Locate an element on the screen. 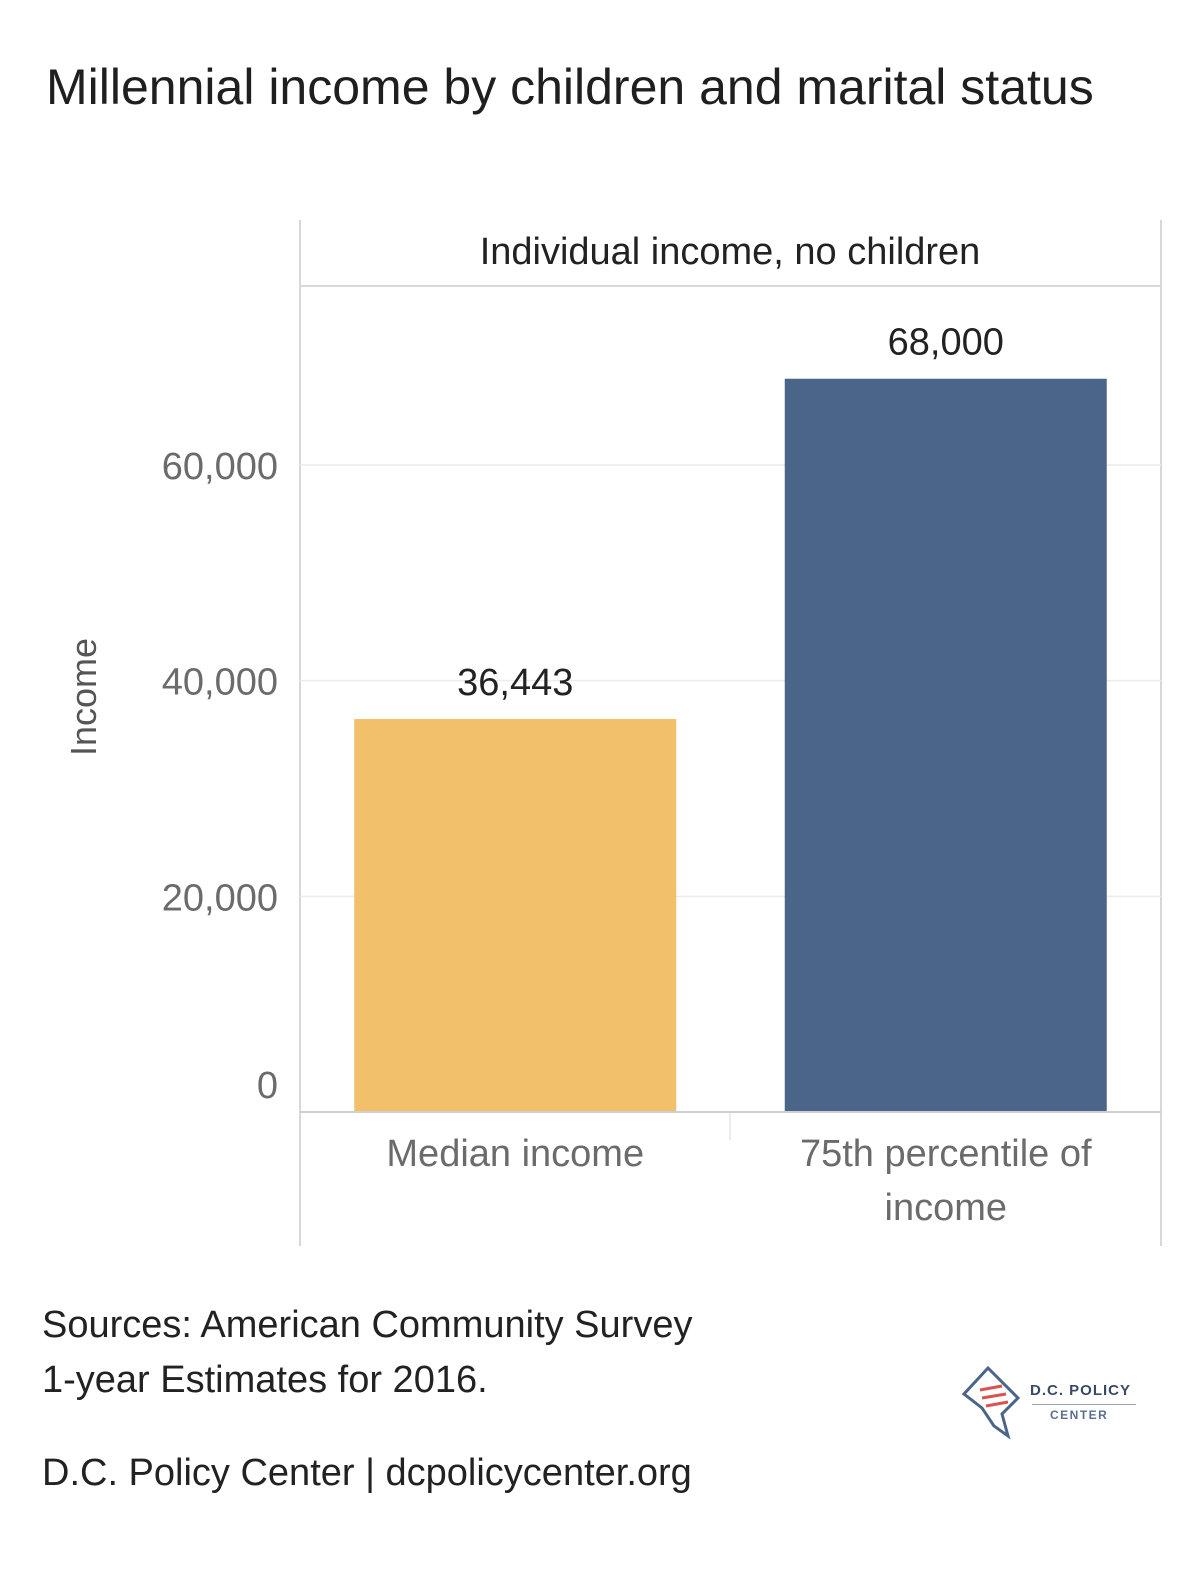  logo-text-line-1: D.C. POLICY is located at coordinates (1081, 1390).